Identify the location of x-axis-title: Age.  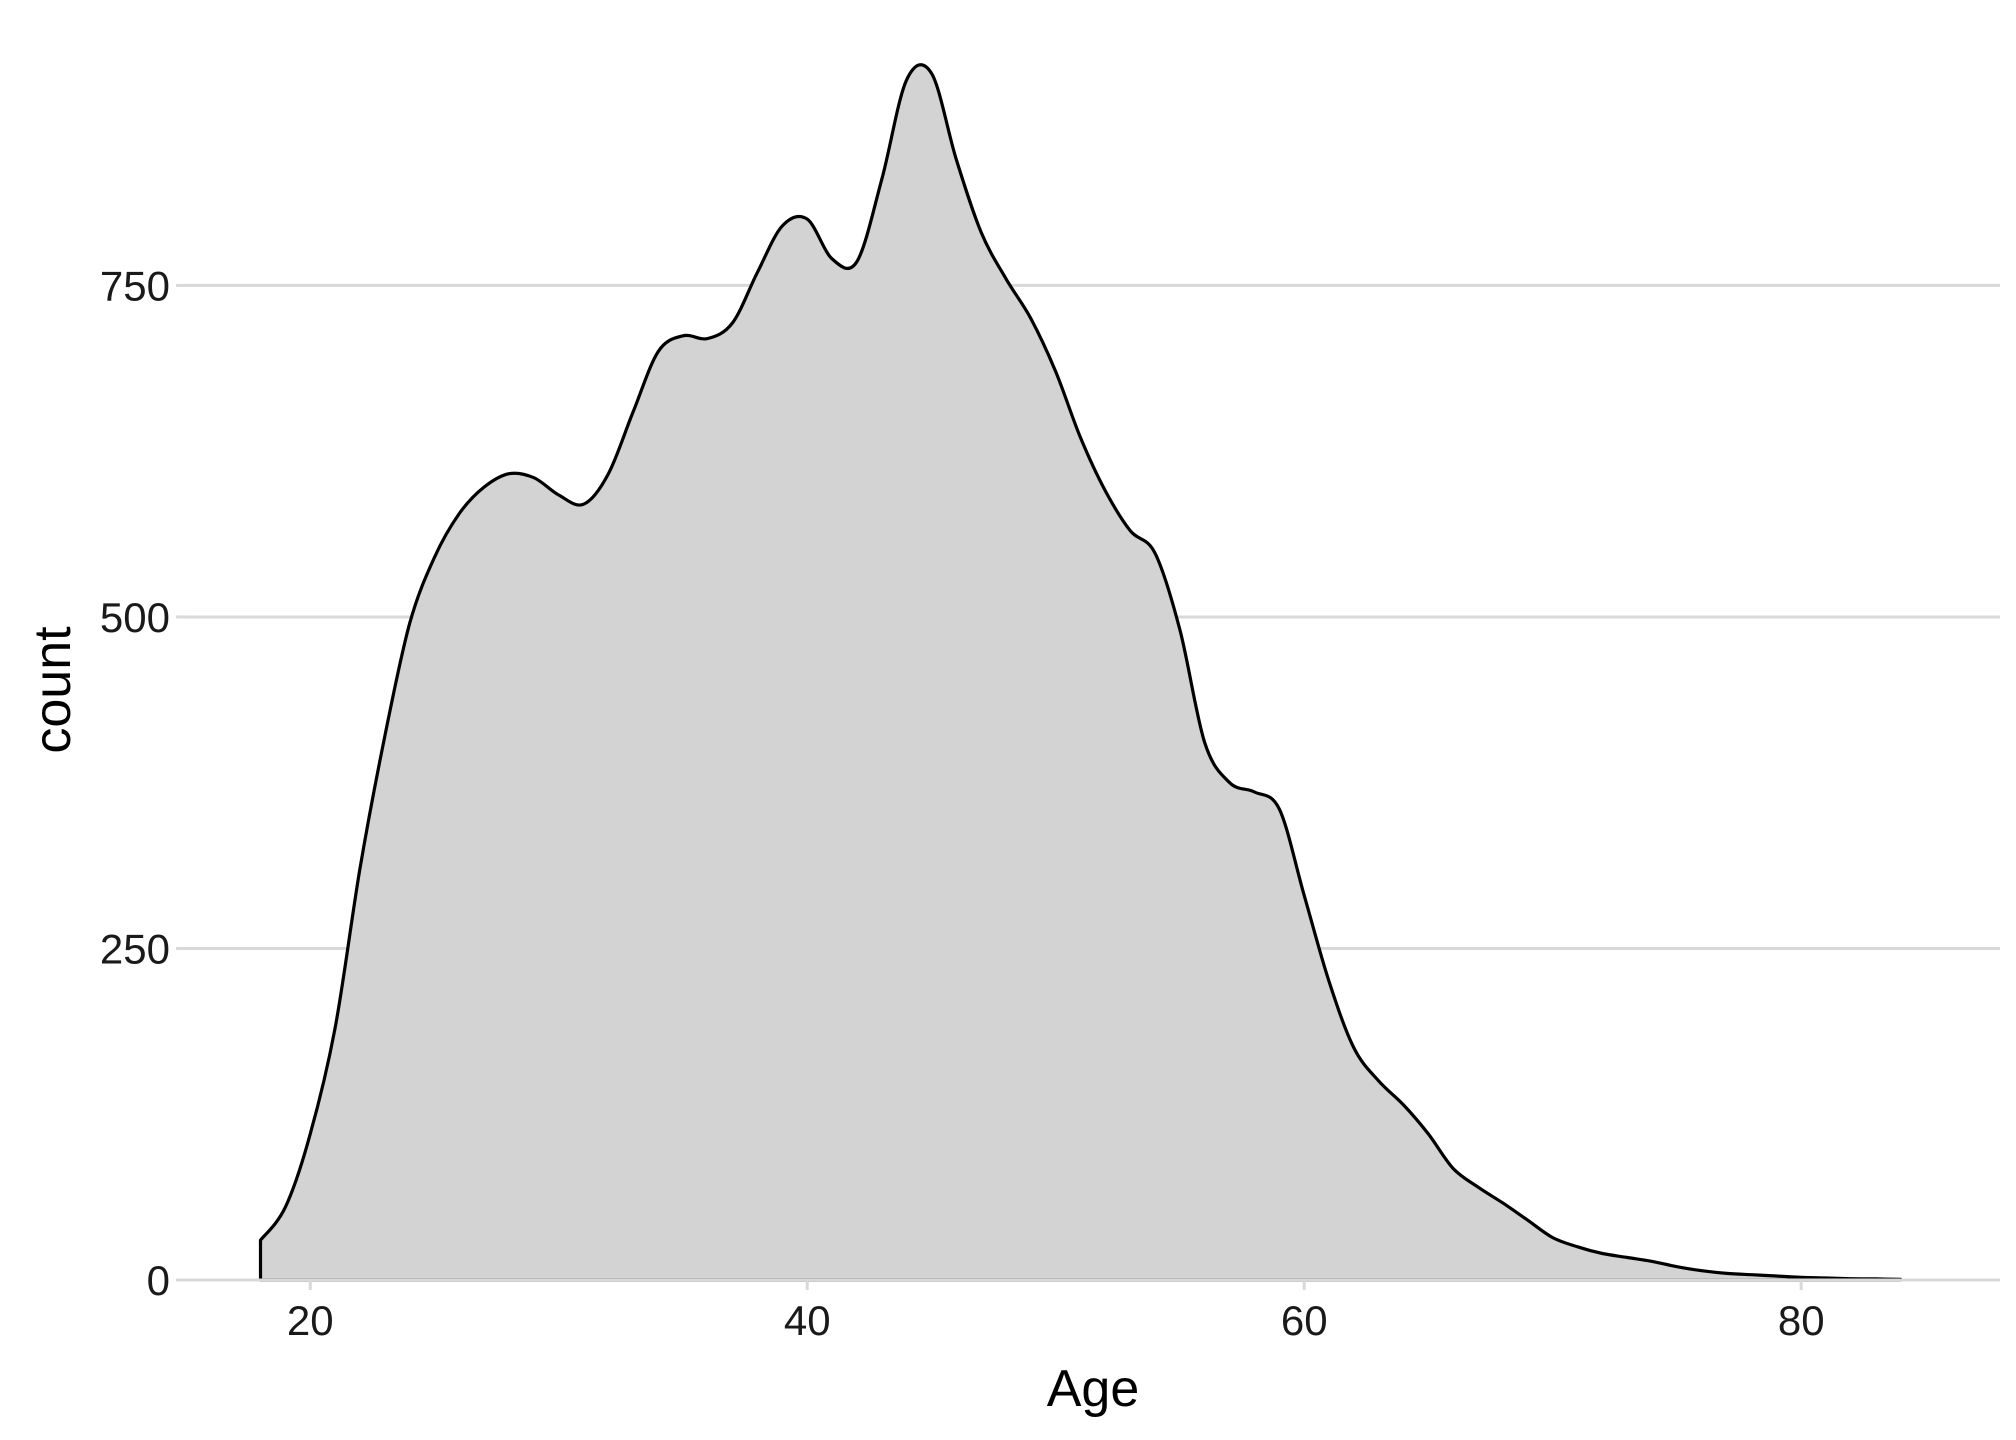
(1093, 1389).